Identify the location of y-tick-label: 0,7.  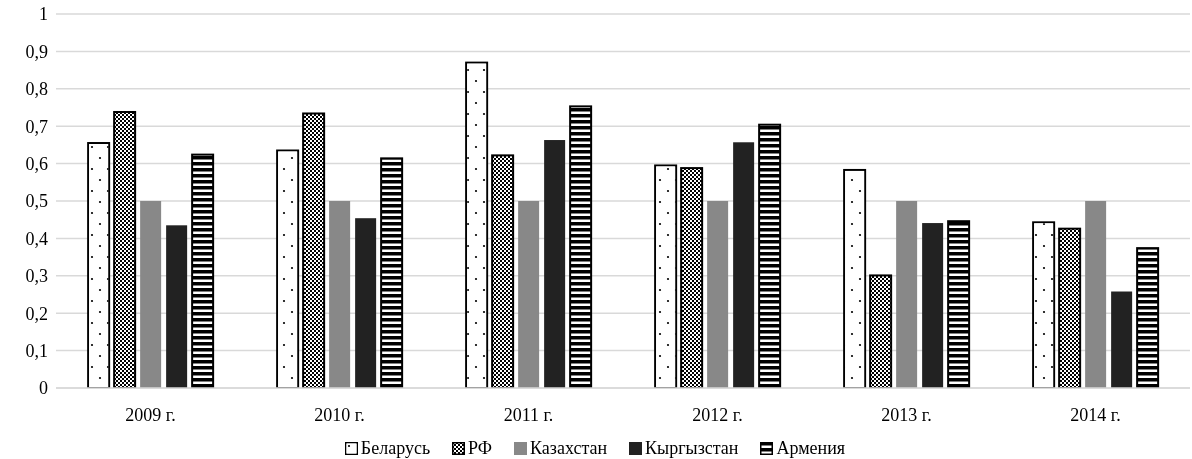
(36, 126).